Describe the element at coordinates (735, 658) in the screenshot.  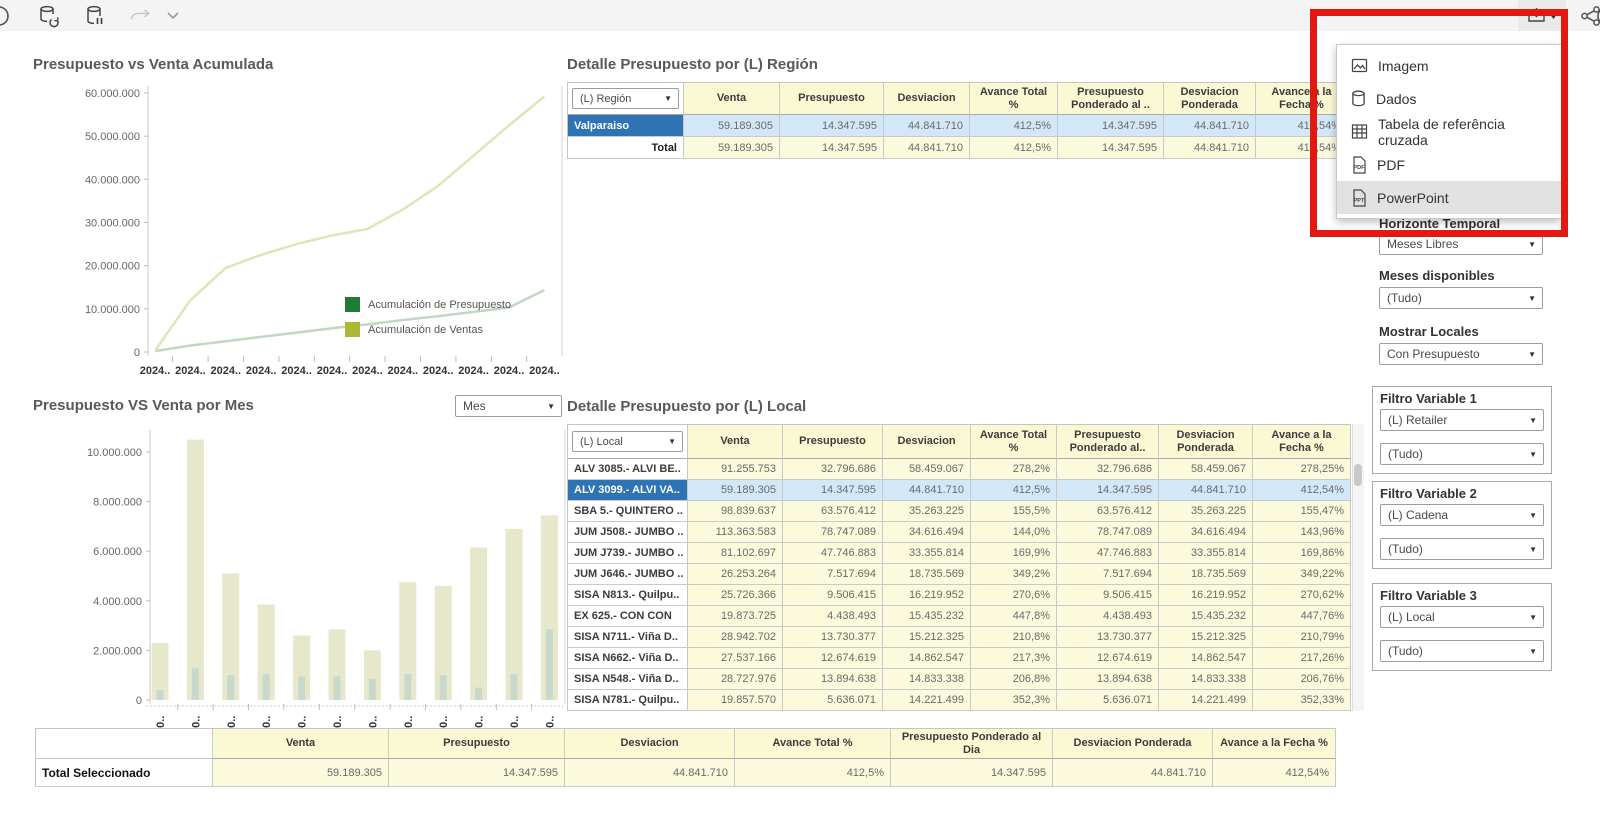
I see `value-cell: 27.537.166` at that location.